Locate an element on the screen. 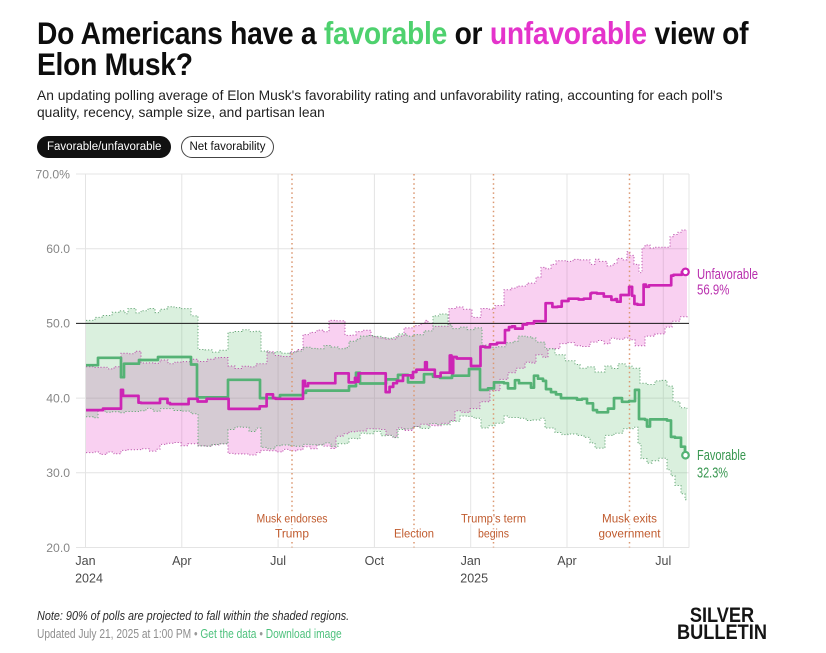 The width and height of the screenshot is (826, 653). svg-text: Musk exits is located at coordinates (629, 519).